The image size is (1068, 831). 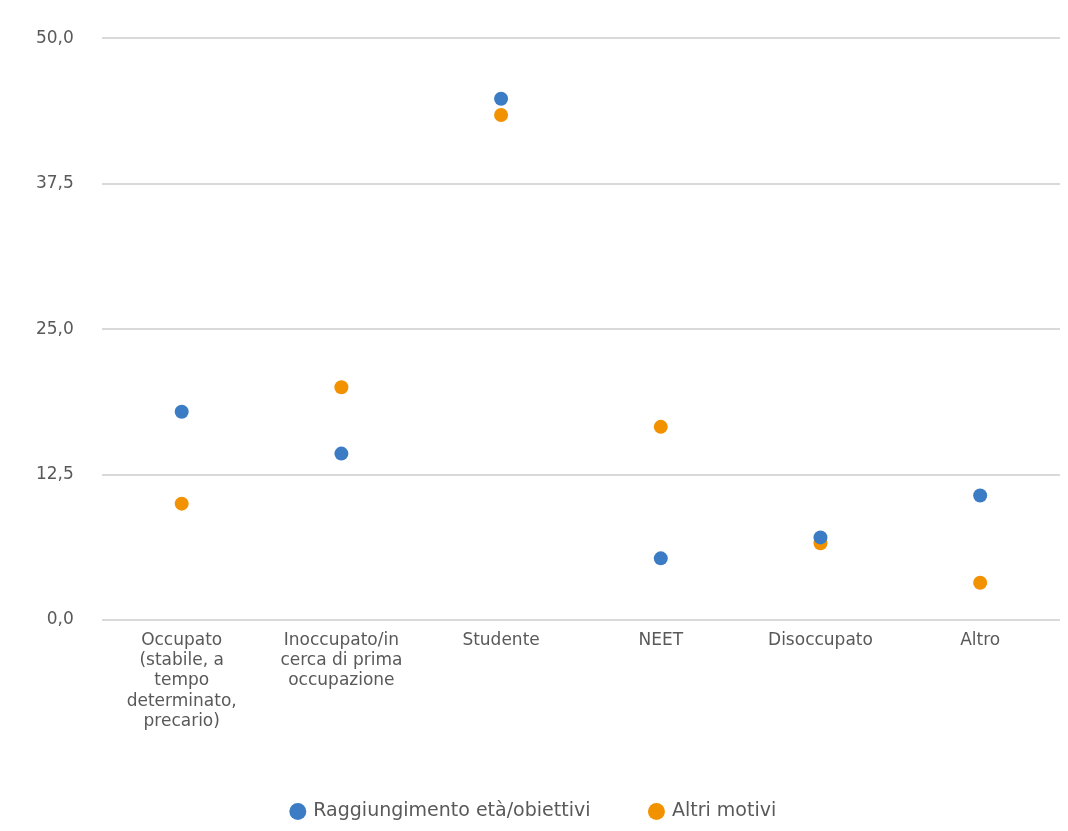 What do you see at coordinates (820, 638) in the screenshot?
I see `x-tick-label: Disoccupato` at bounding box center [820, 638].